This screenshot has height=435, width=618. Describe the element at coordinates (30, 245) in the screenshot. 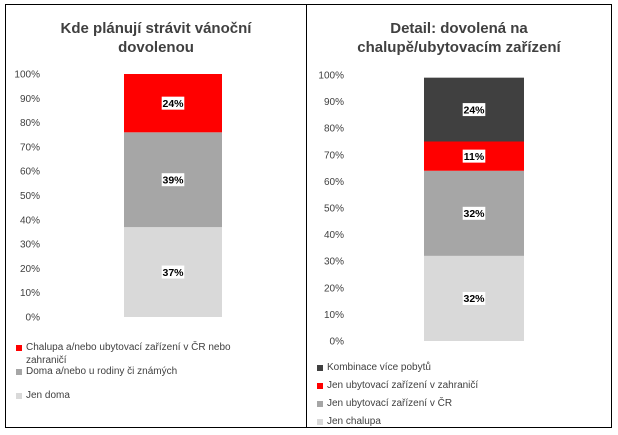

I see `left-ytick-label: 30%` at that location.